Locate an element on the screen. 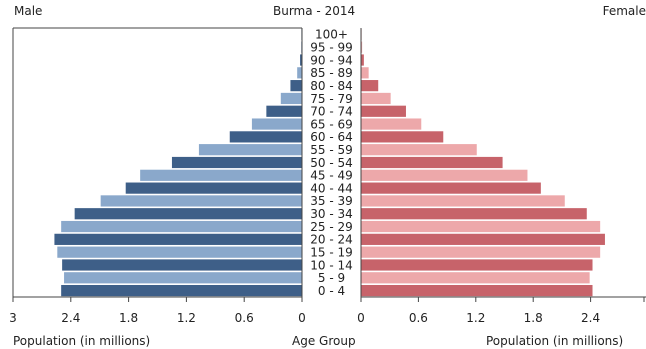 This screenshot has height=349, width=646. age-group-tick-label: 65 - 69 is located at coordinates (331, 124).